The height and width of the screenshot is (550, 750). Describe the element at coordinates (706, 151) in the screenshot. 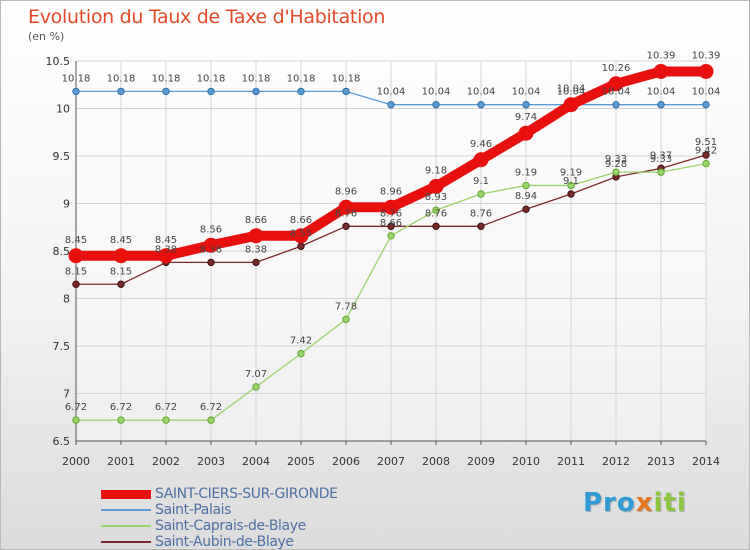

I see `data-label: 9.42` at that location.